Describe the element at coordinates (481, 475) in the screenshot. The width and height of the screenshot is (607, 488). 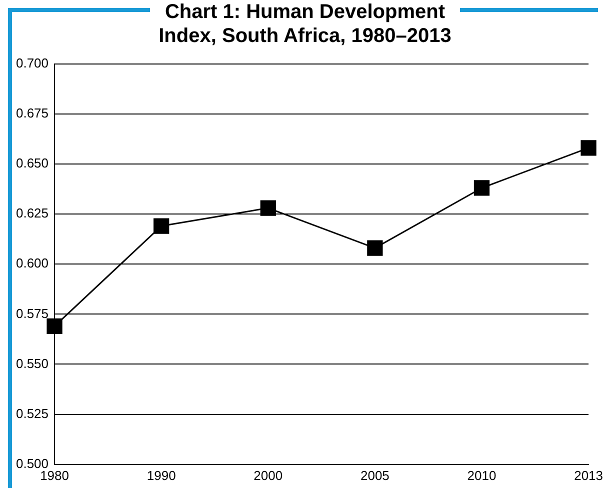
I see `x-tick-label: 2010` at that location.